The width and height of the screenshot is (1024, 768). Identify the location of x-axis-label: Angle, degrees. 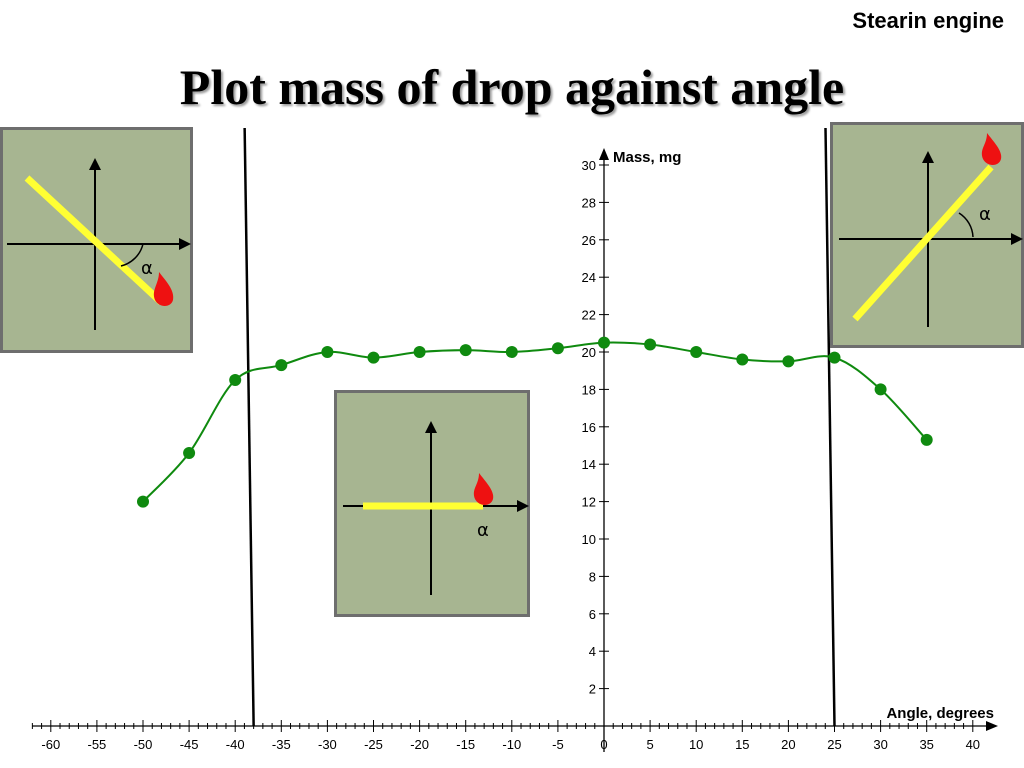
(940, 713).